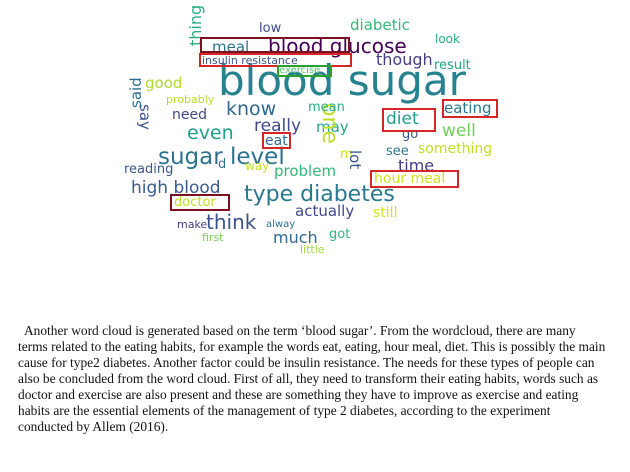  Describe the element at coordinates (195, 202) in the screenshot. I see `cloud-word-doctor: doctor` at that location.